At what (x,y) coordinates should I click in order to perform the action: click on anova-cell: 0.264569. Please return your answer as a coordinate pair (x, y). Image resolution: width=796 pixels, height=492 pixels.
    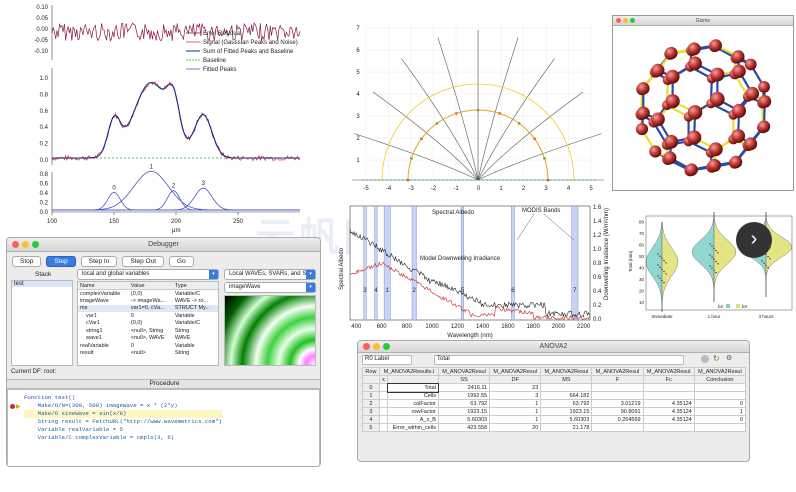
    Looking at the image, I should click on (617, 419).